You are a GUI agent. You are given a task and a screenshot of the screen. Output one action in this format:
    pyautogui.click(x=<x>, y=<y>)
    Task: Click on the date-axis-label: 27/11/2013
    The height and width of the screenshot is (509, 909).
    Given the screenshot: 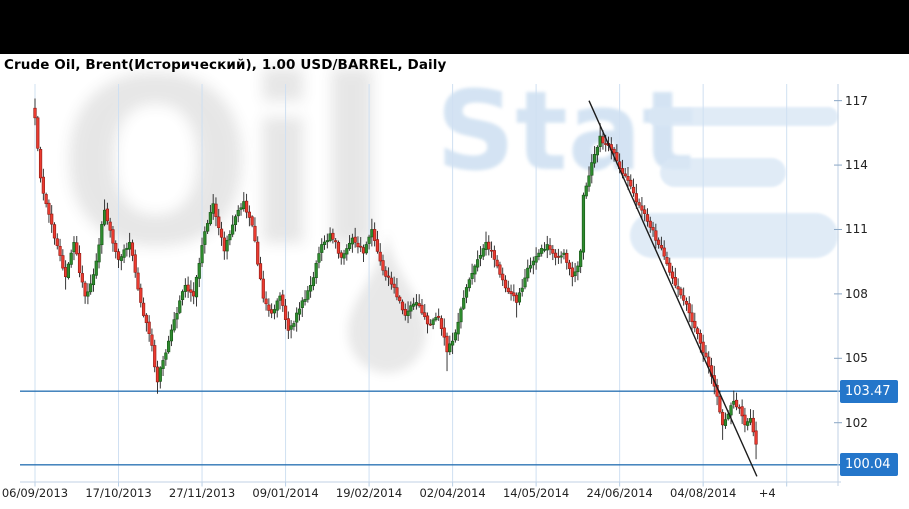 What is the action you would take?
    pyautogui.click(x=202, y=493)
    